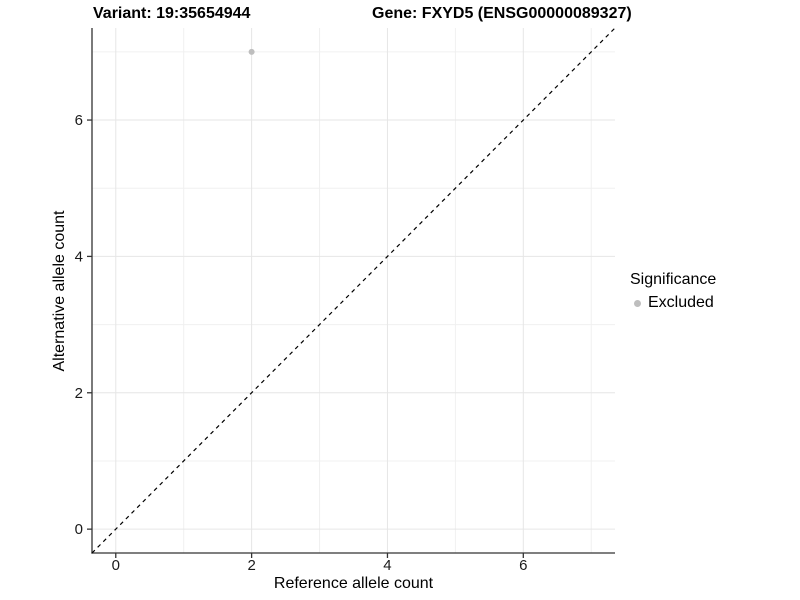  I want to click on x-tick-label: 2, so click(251, 565).